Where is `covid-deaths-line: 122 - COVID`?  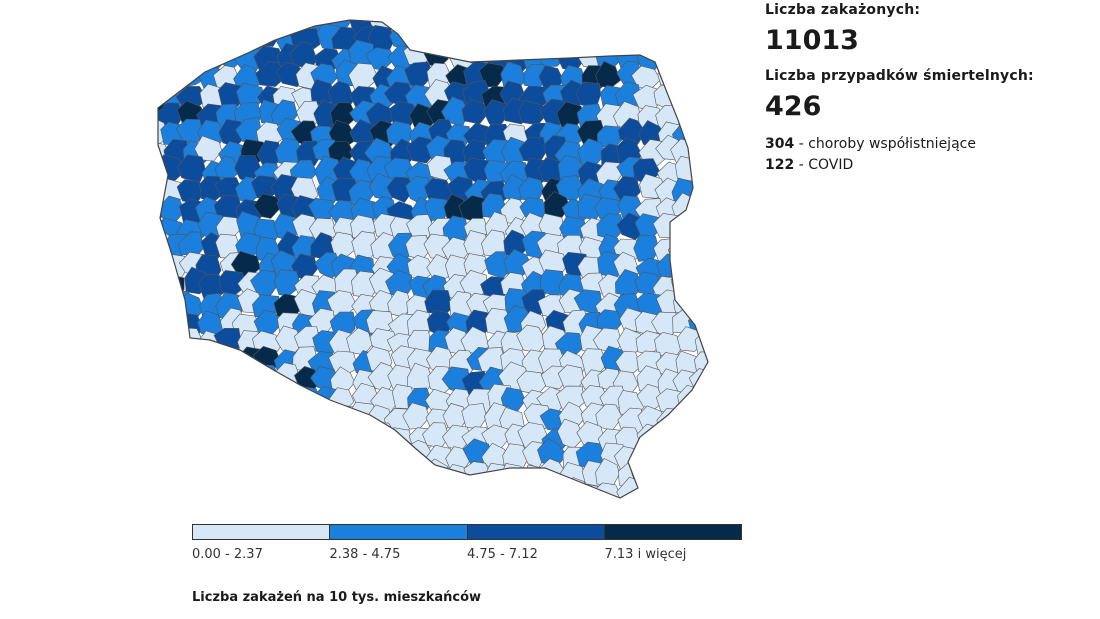 covid-deaths-line: 122 - COVID is located at coordinates (930, 165).